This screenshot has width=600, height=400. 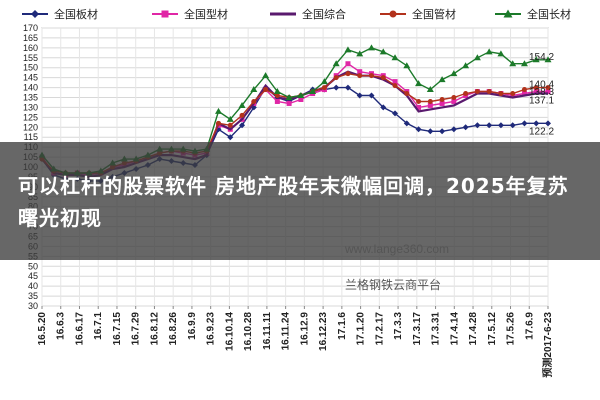 I want to click on y-tick-label: 115, so click(x=31, y=137).